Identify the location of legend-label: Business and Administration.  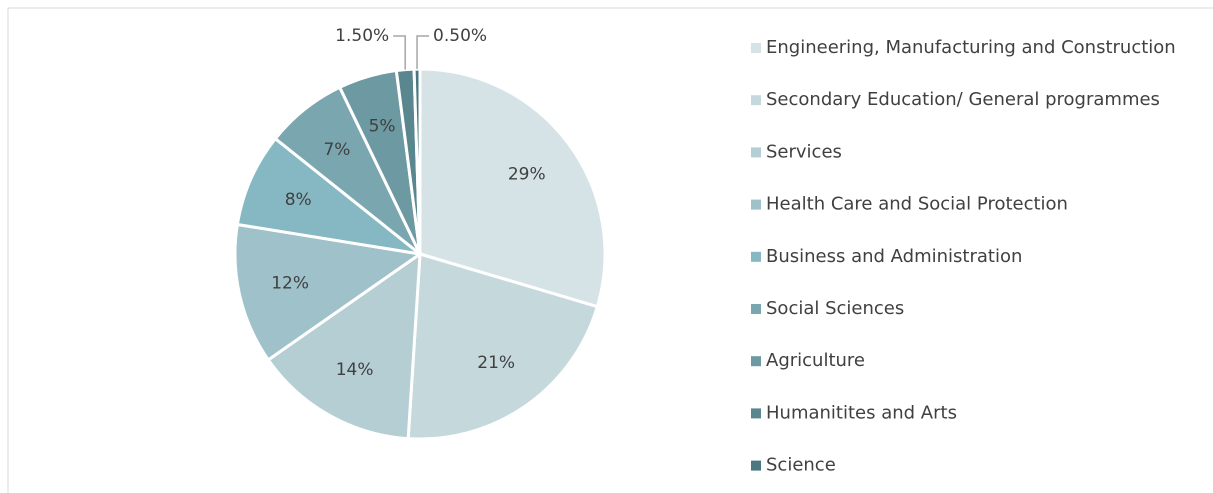
(894, 256).